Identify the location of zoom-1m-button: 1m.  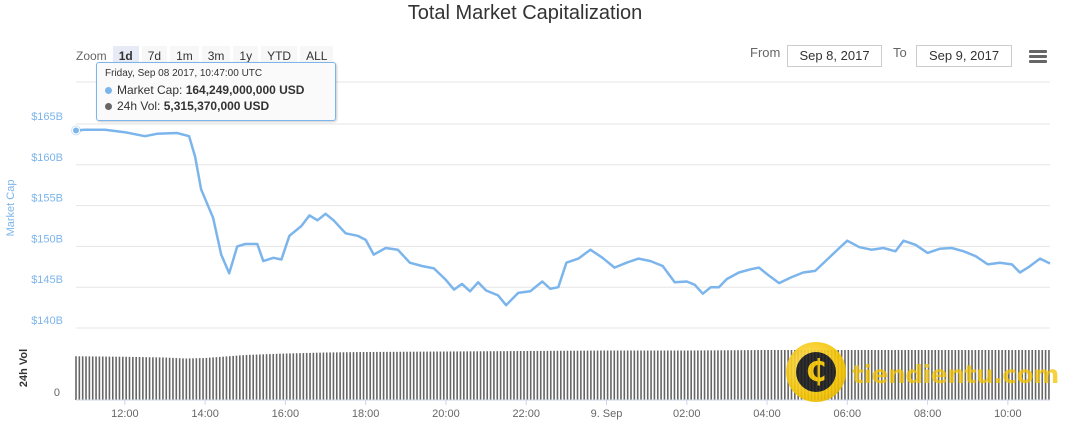
(184, 56).